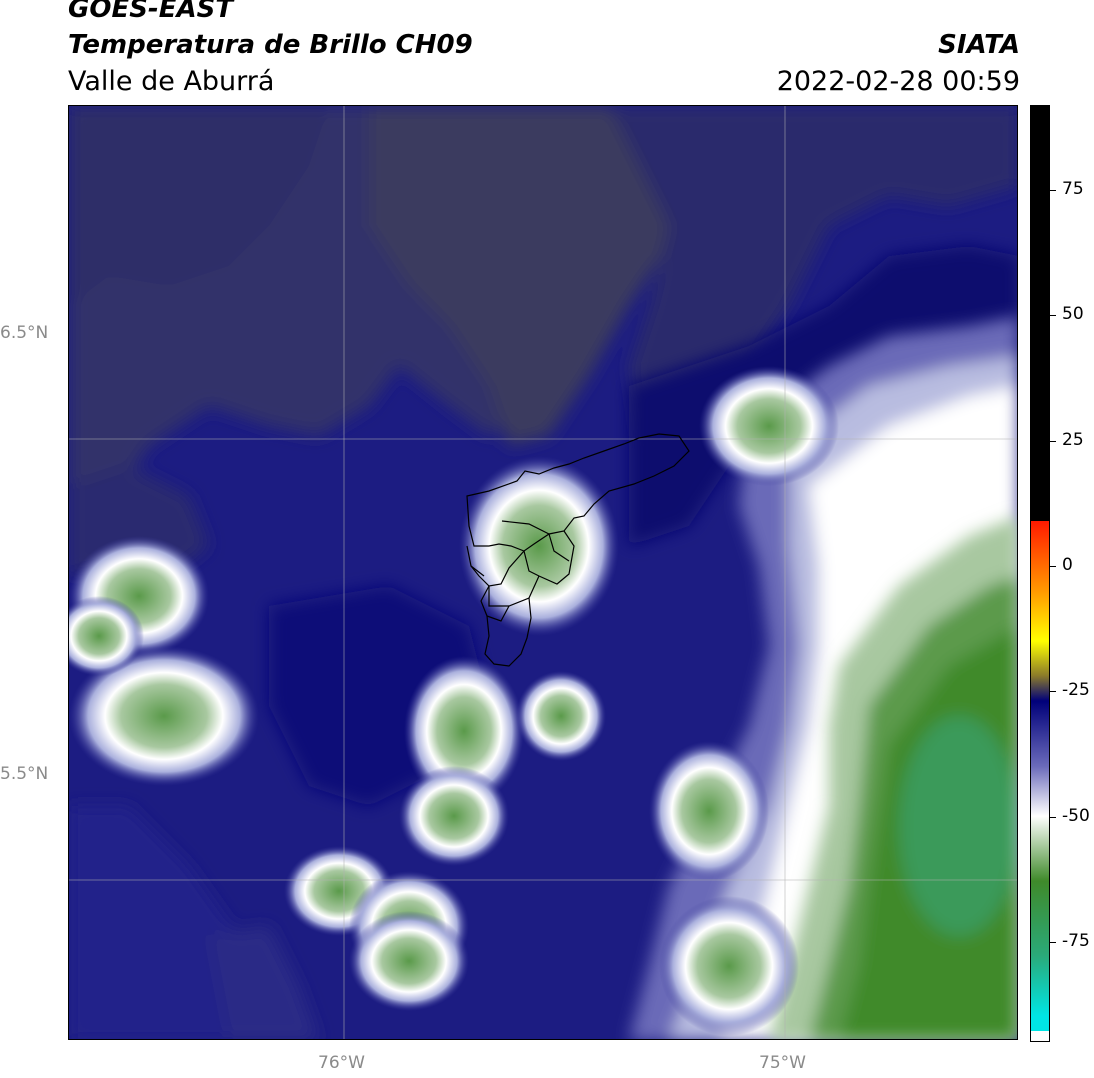 The image size is (1094, 1078). What do you see at coordinates (151, 12) in the screenshot?
I see `satellite-title: GOES-EAST` at bounding box center [151, 12].